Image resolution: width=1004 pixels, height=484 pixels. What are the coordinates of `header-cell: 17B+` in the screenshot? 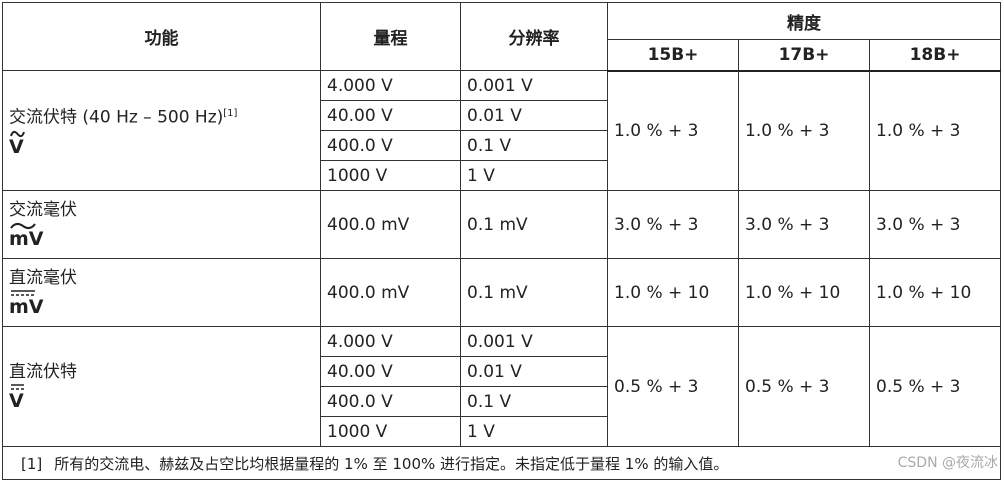 It's located at (804, 55).